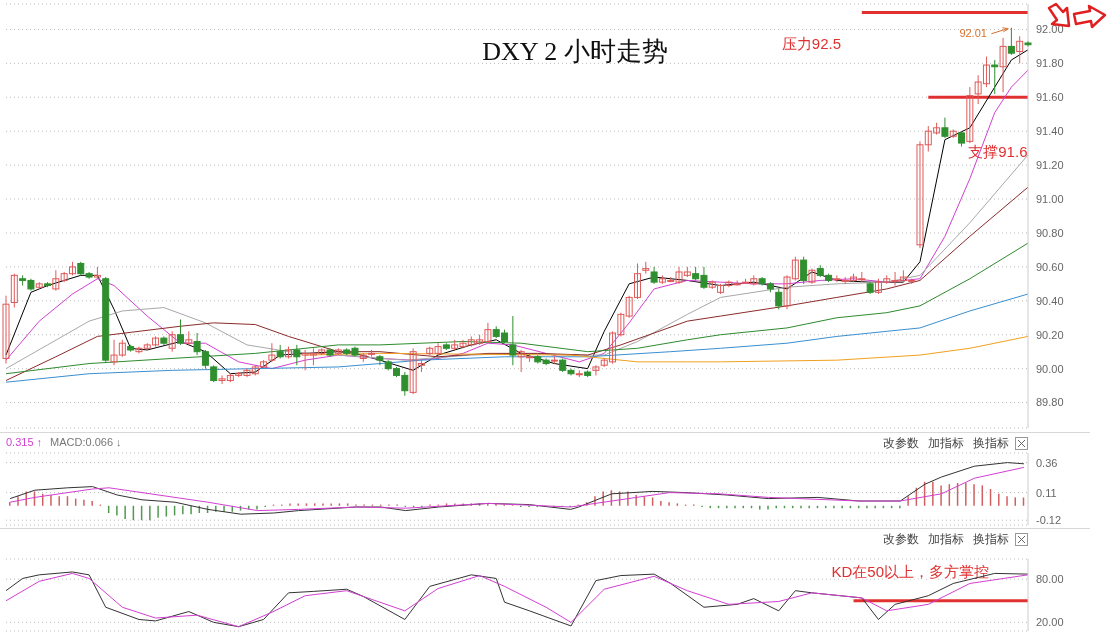  Describe the element at coordinates (1050, 97) in the screenshot. I see `y-tick-label: 91.60` at that location.